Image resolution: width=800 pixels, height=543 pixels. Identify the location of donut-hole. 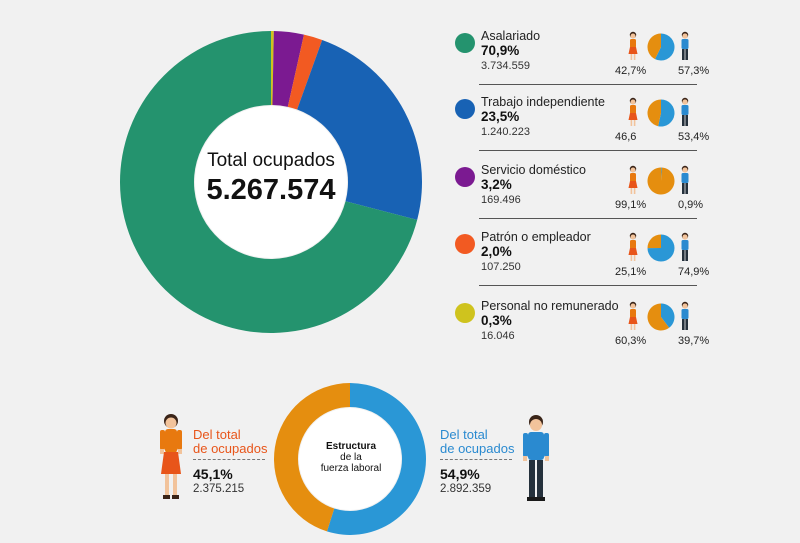
(271, 182).